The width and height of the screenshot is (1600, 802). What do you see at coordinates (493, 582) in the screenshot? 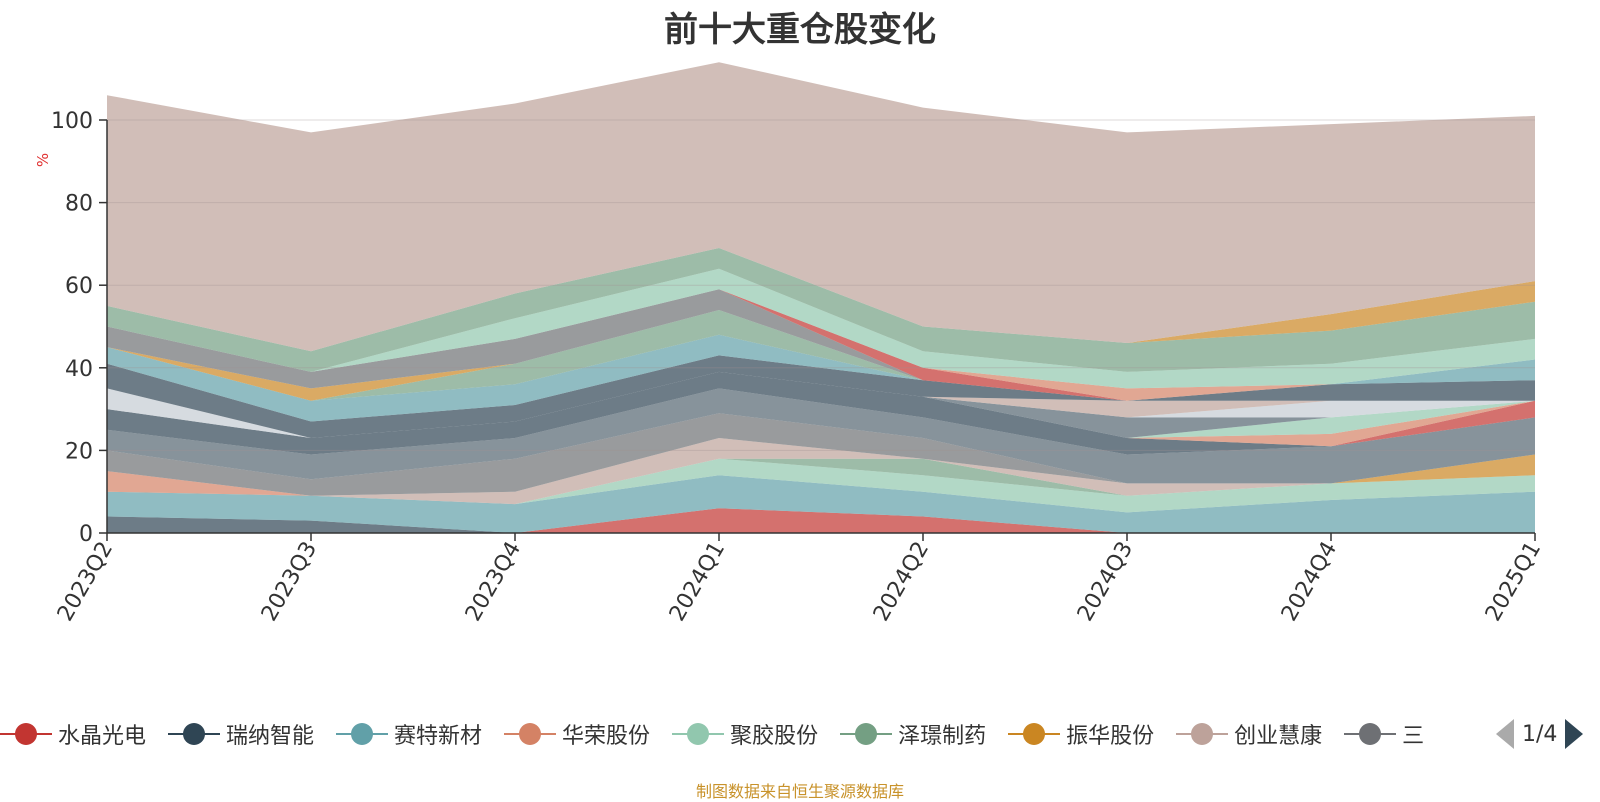
I see `x-tick-label: 2023Q4` at bounding box center [493, 582].